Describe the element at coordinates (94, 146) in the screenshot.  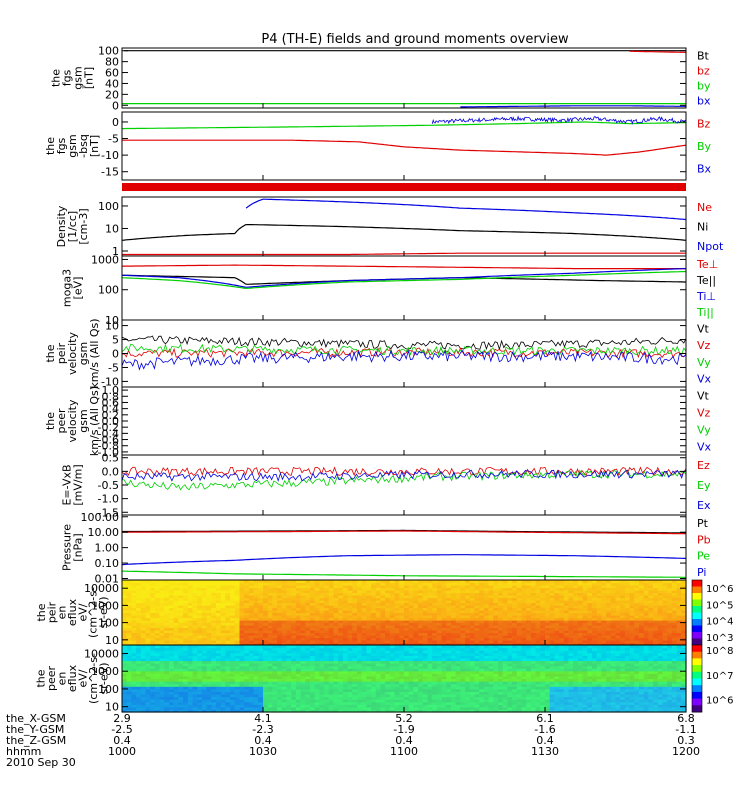
I see `y-axis-label-line: [nT]` at that location.